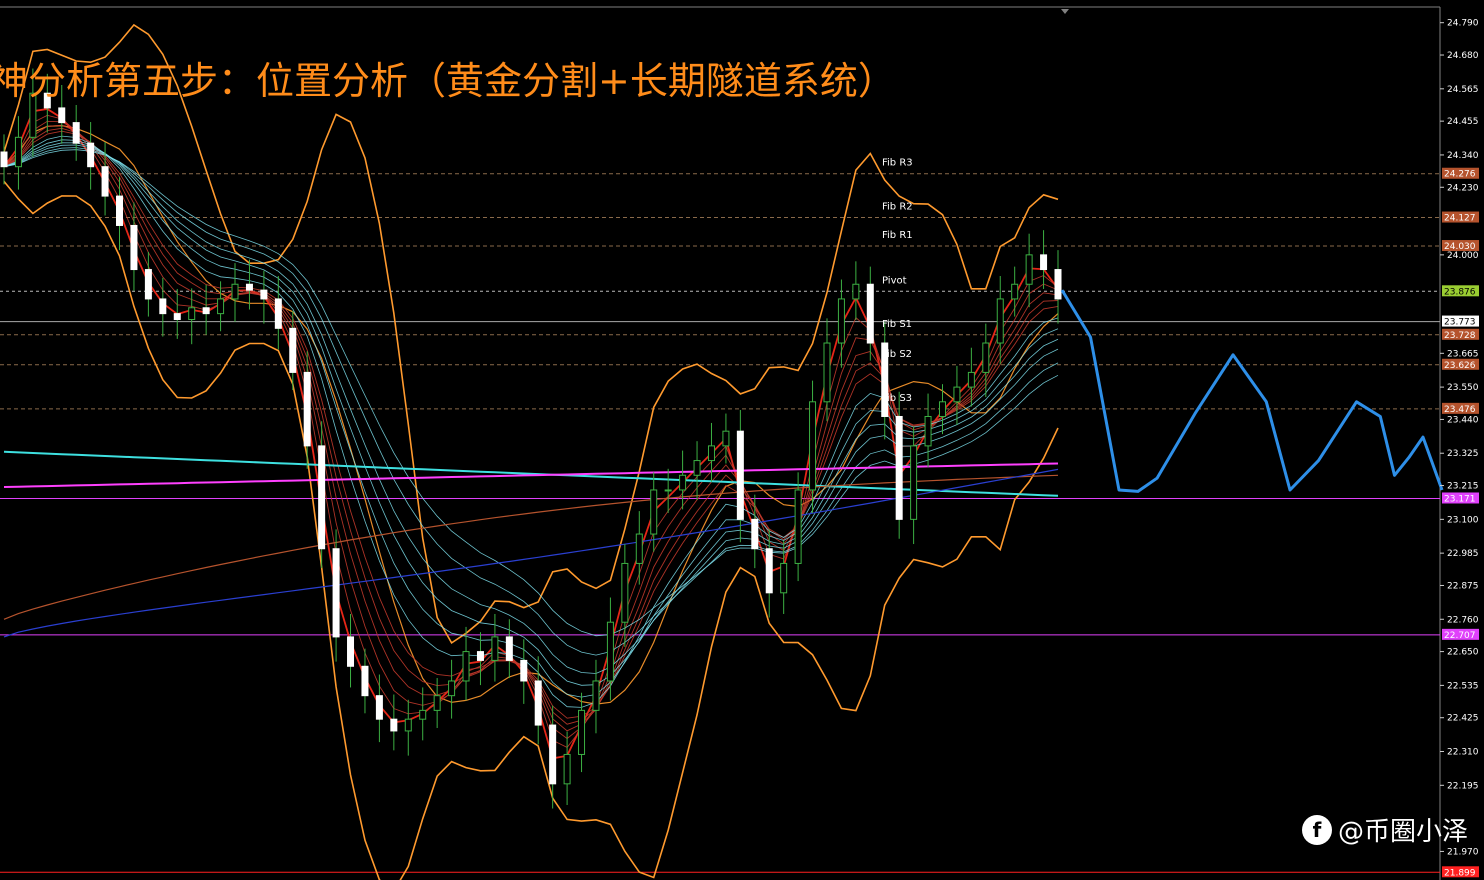 This screenshot has height=880, width=1484. Describe the element at coordinates (1460, 247) in the screenshot. I see `price-tag-label-2: 24.030` at that location.